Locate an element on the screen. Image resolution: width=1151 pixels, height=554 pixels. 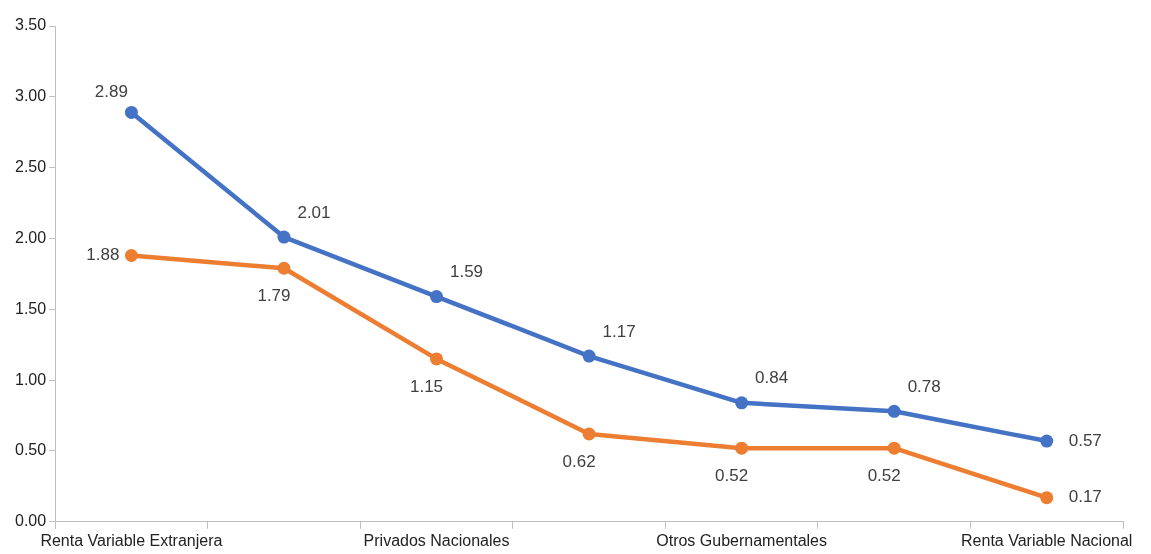
y-tick-label: 2.00 is located at coordinates (31, 237).